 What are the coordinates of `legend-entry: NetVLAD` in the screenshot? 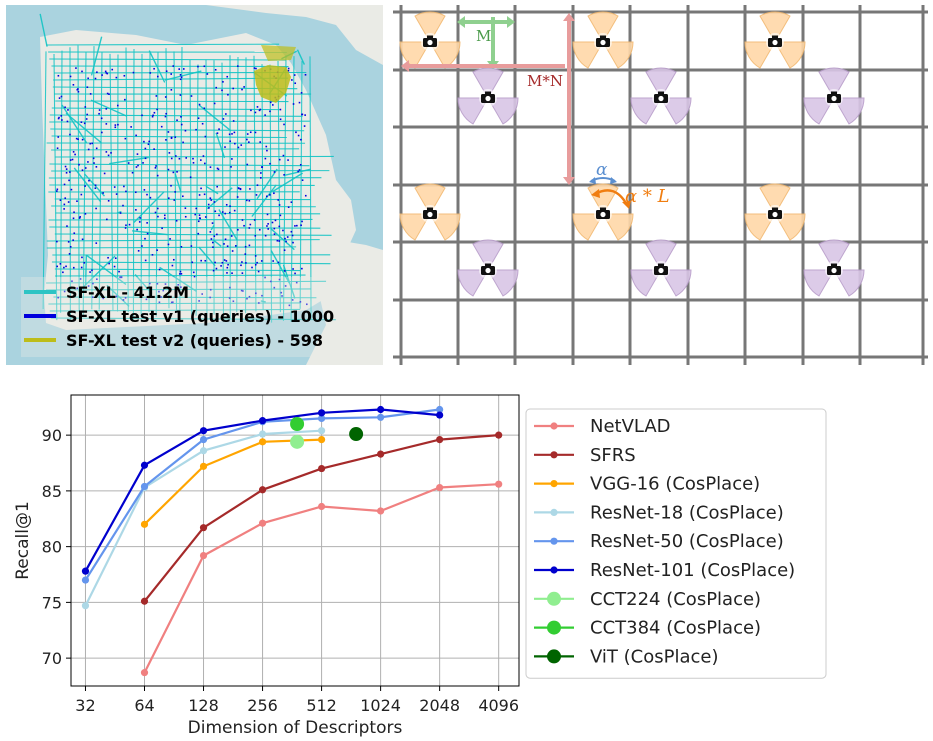 It's located at (602, 426).